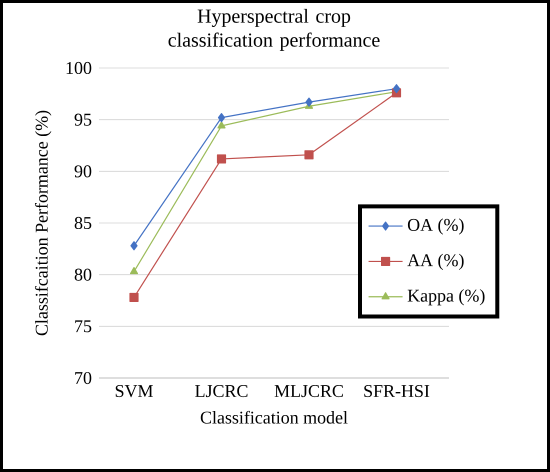 Image resolution: width=550 pixels, height=472 pixels. What do you see at coordinates (83, 378) in the screenshot?
I see `y-tick-label: 70` at bounding box center [83, 378].